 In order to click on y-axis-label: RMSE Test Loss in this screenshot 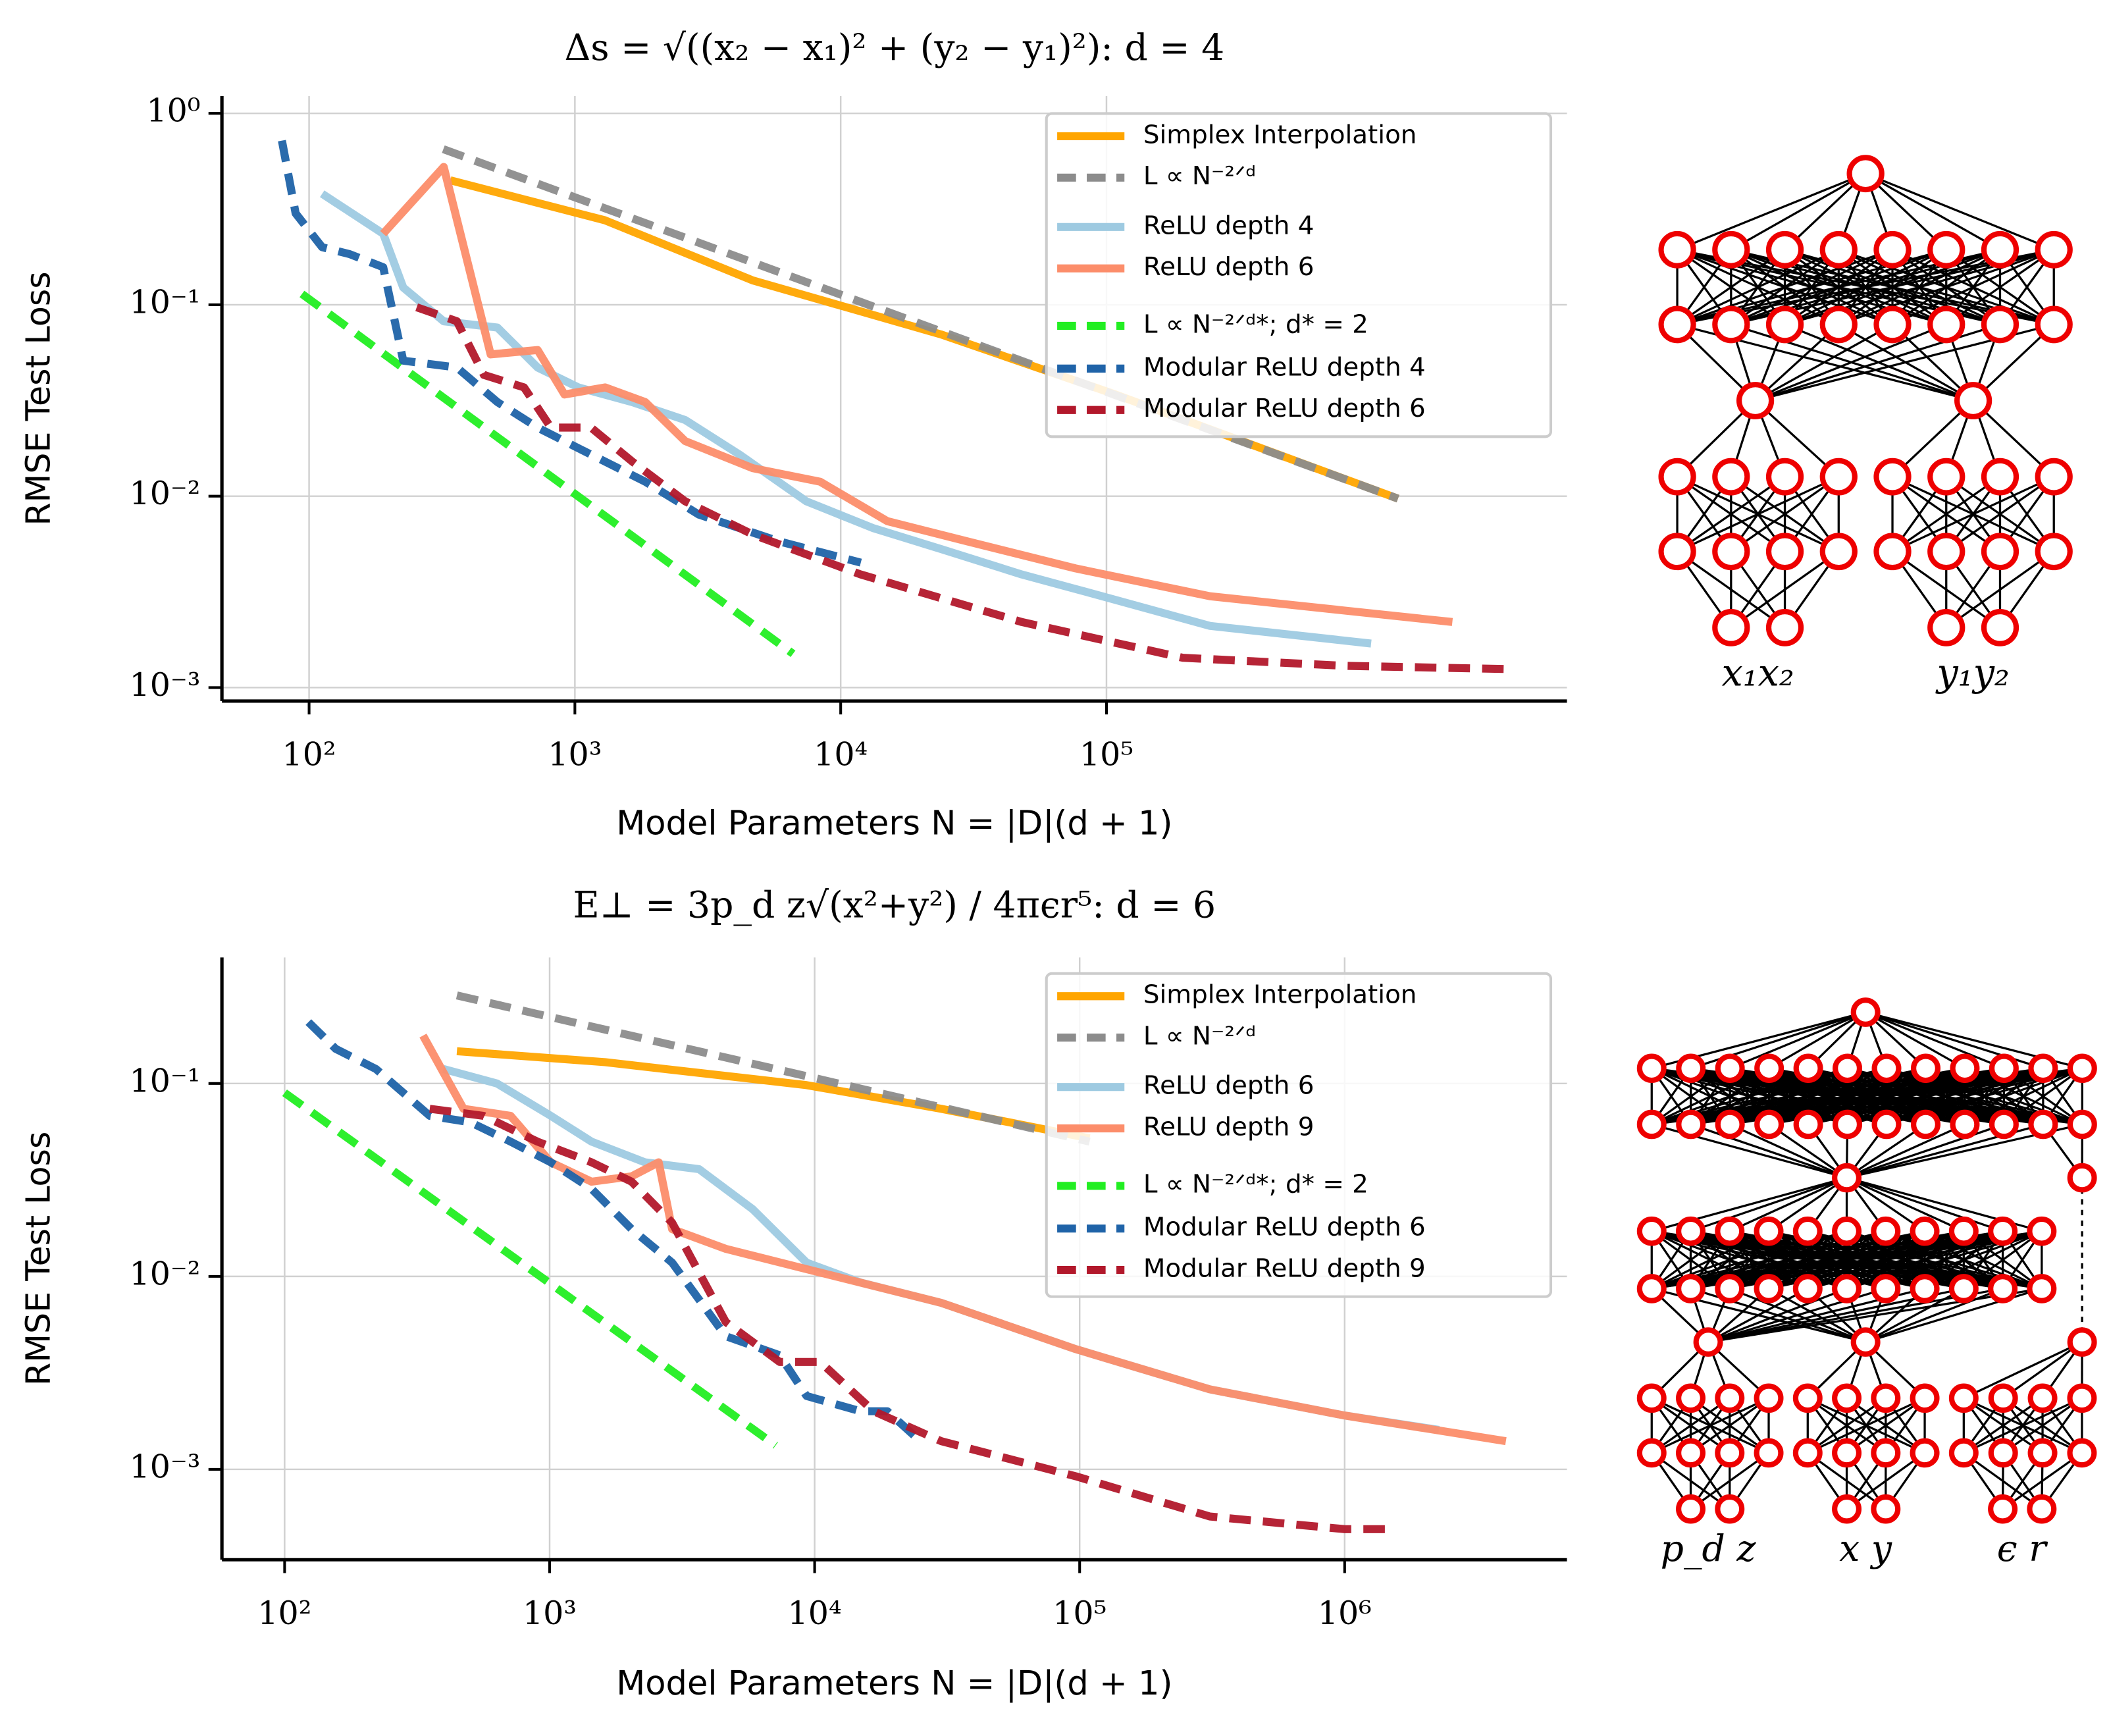, I will do `click(39, 1259)`.